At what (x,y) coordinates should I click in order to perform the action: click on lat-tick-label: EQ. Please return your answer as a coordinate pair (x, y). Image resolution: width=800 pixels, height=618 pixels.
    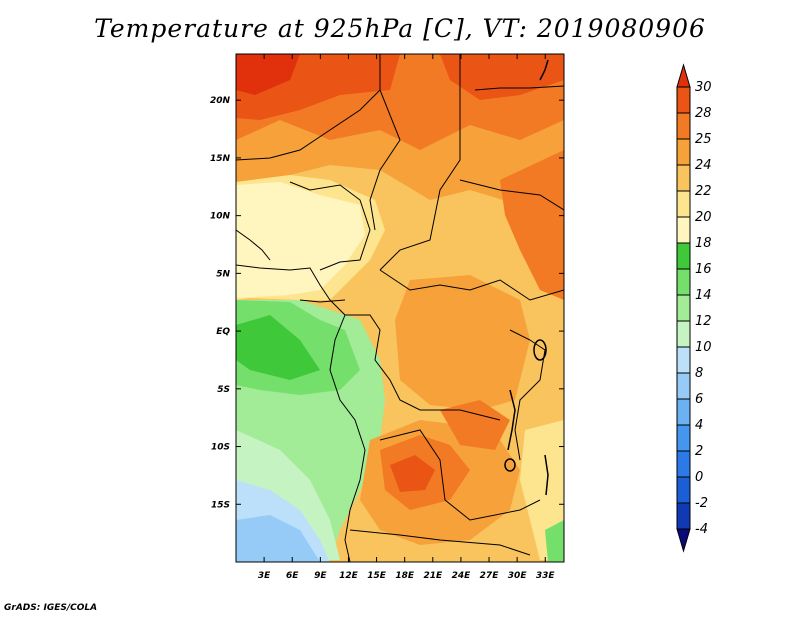
    Looking at the image, I should click on (223, 332).